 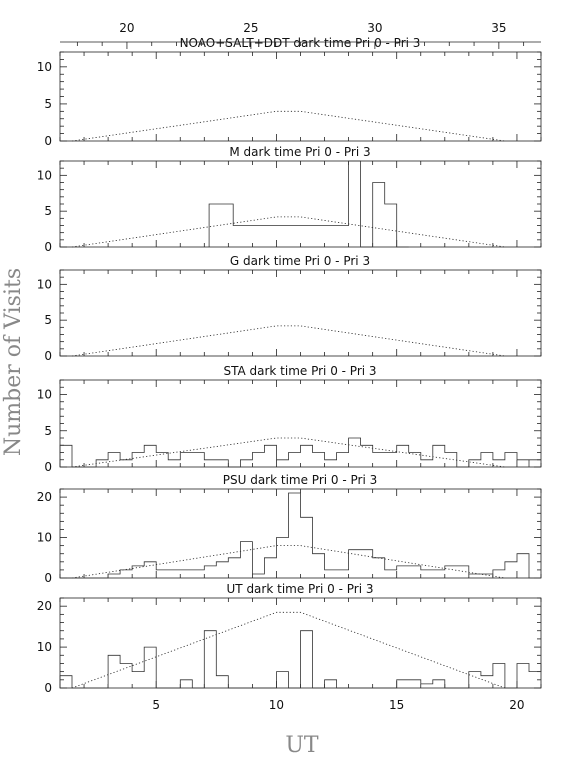 What do you see at coordinates (396, 705) in the screenshot?
I see `bottom-x-tick-label: 15` at bounding box center [396, 705].